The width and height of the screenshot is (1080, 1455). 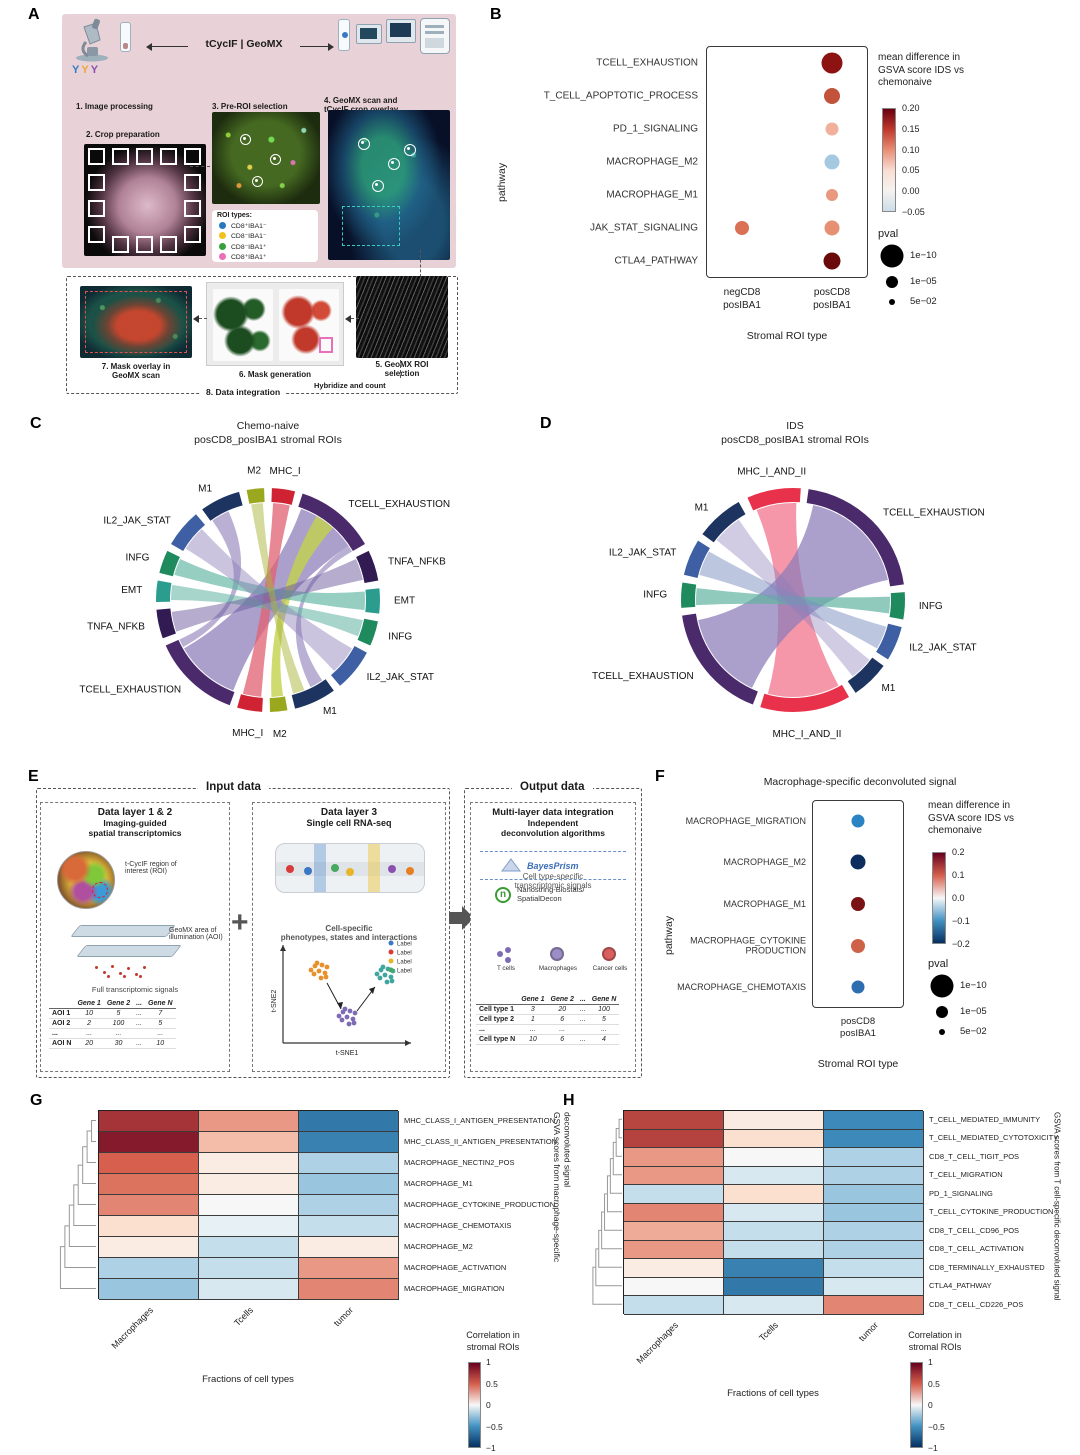 What do you see at coordinates (787, 336) in the screenshot?
I see `panel-b-x-axis-title: Stromal ROI type` at bounding box center [787, 336].